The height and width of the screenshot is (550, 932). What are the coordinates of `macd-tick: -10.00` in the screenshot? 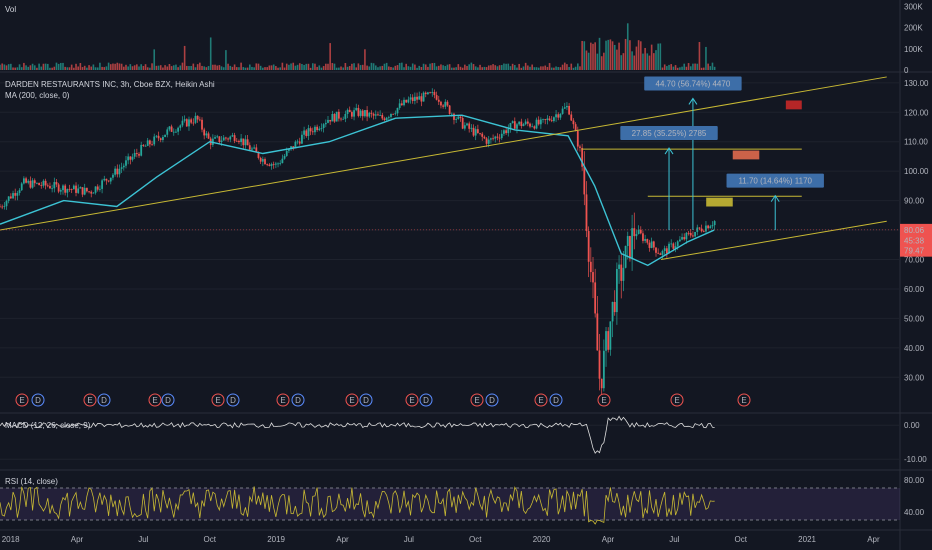 It's located at (915, 459).